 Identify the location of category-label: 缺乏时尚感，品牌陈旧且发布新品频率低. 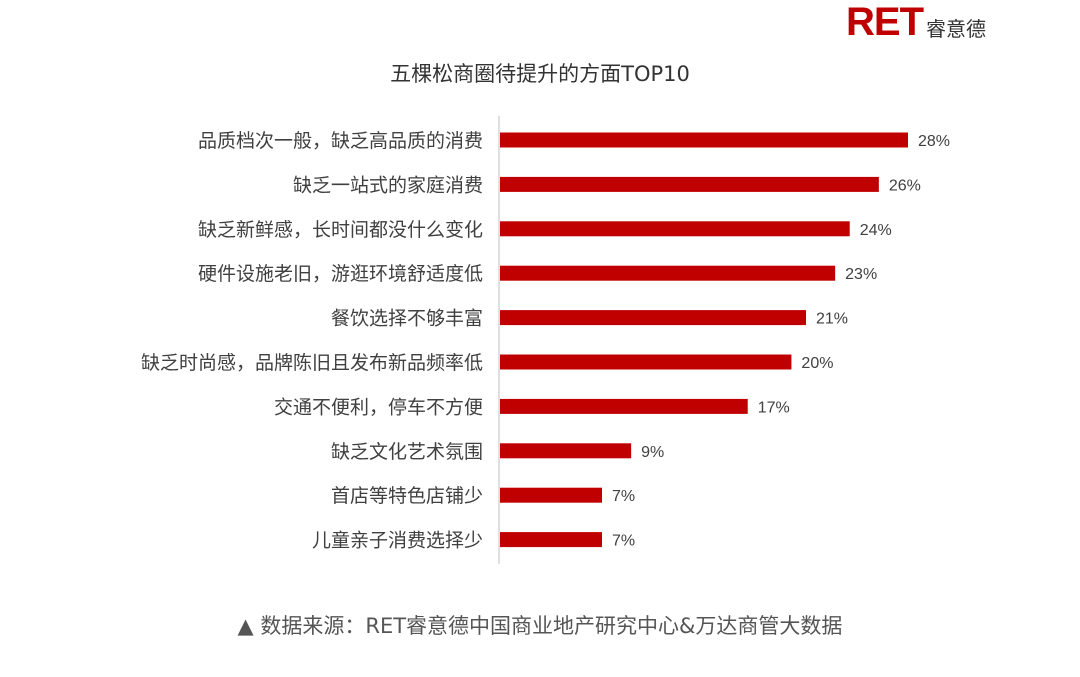
(312, 363).